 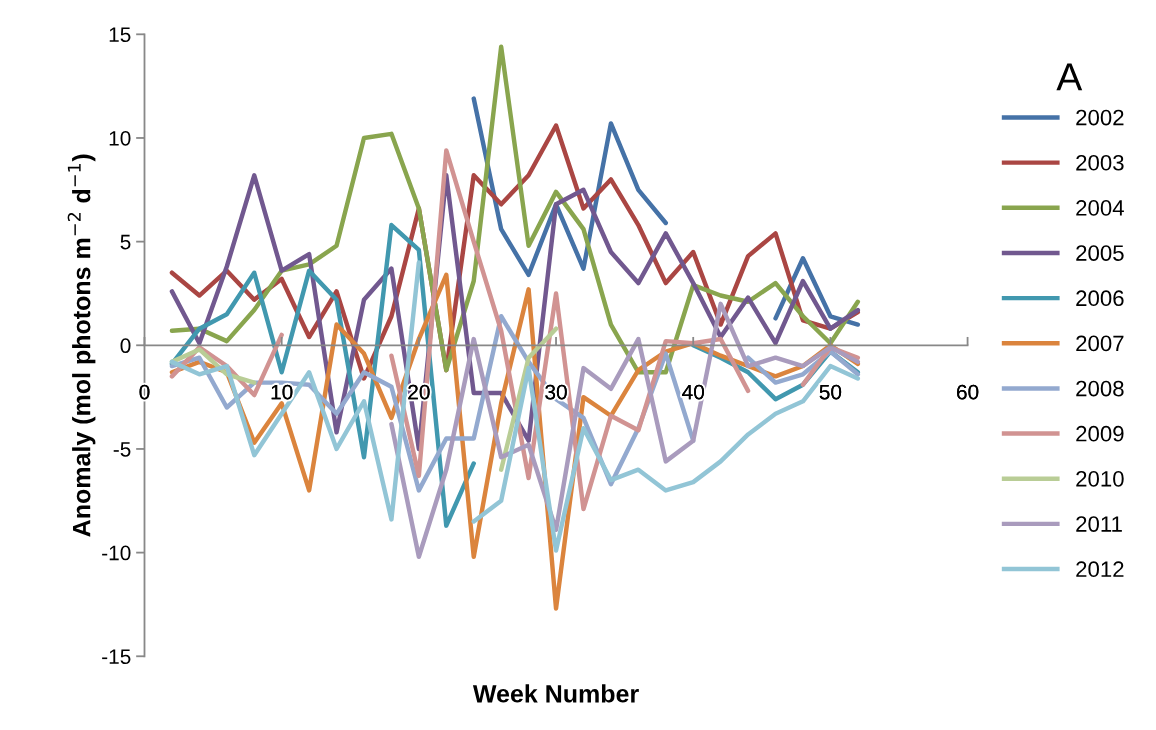 What do you see at coordinates (81, 345) in the screenshot?
I see `y-axis-title: Anomaly (mol photons m$^{−2}$ d$^{−1}$)` at bounding box center [81, 345].